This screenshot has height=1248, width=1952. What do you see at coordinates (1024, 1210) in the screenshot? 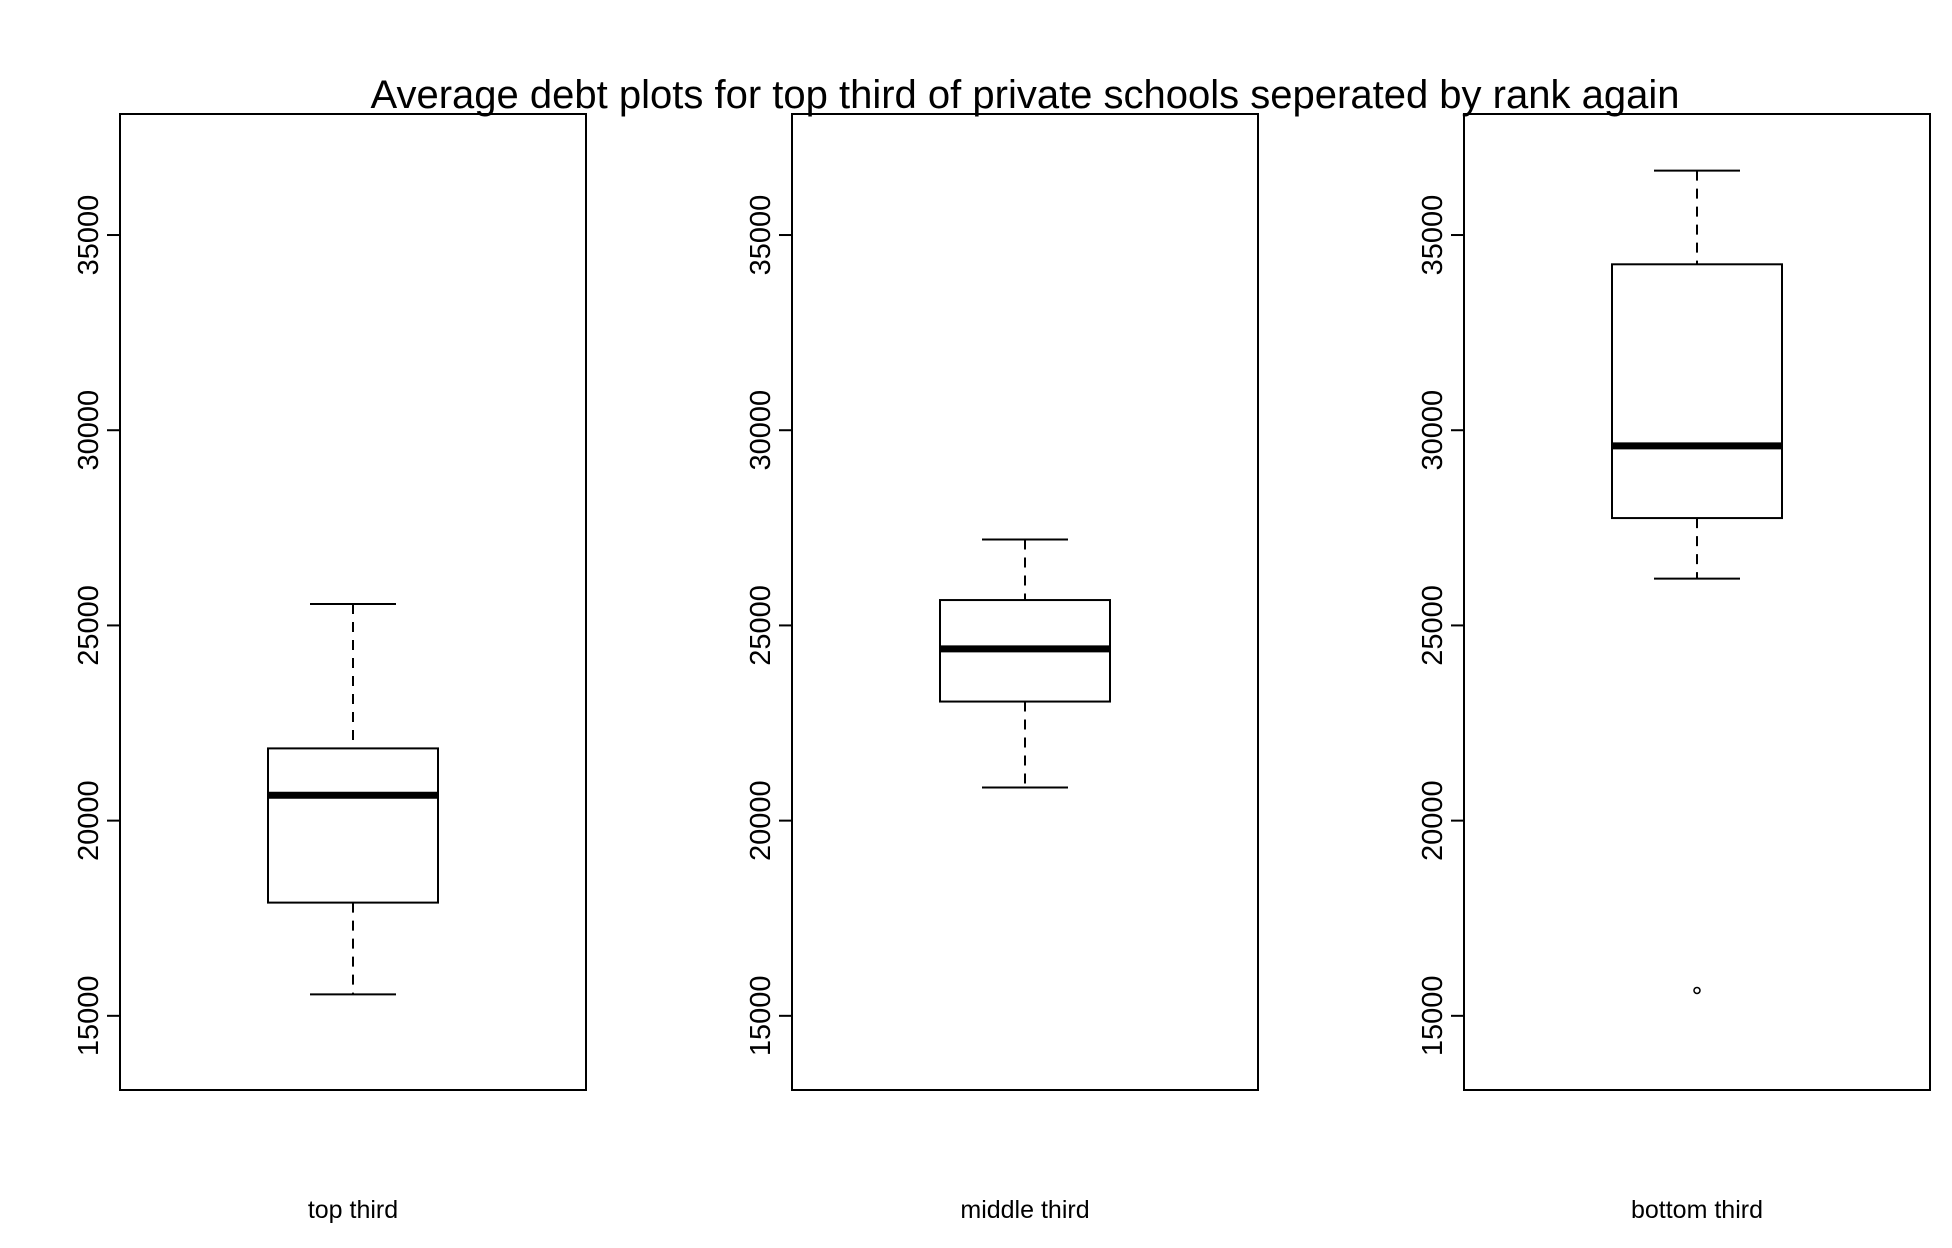
I see `x-axis-label: middle third` at bounding box center [1024, 1210].